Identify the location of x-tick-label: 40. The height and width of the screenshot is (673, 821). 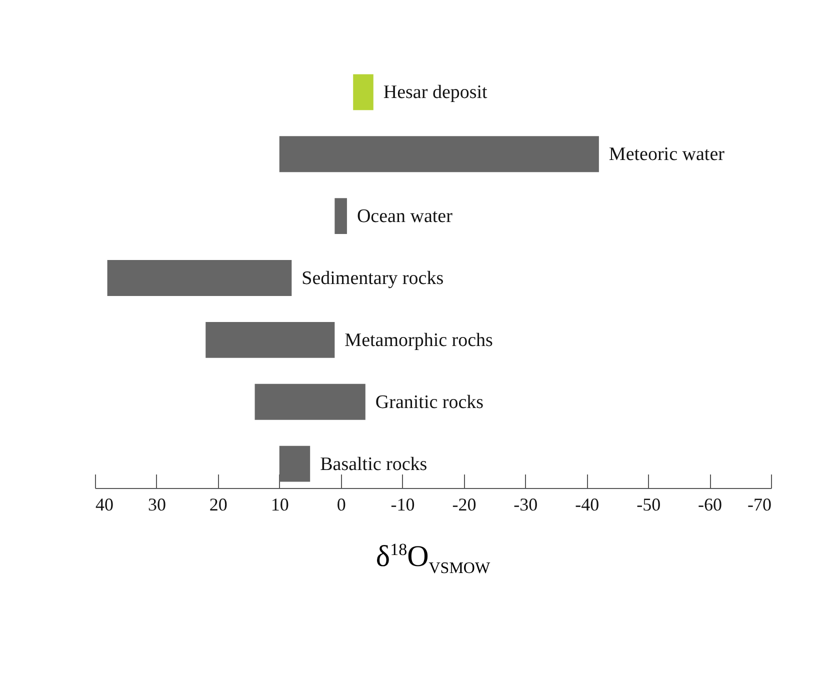
(105, 504).